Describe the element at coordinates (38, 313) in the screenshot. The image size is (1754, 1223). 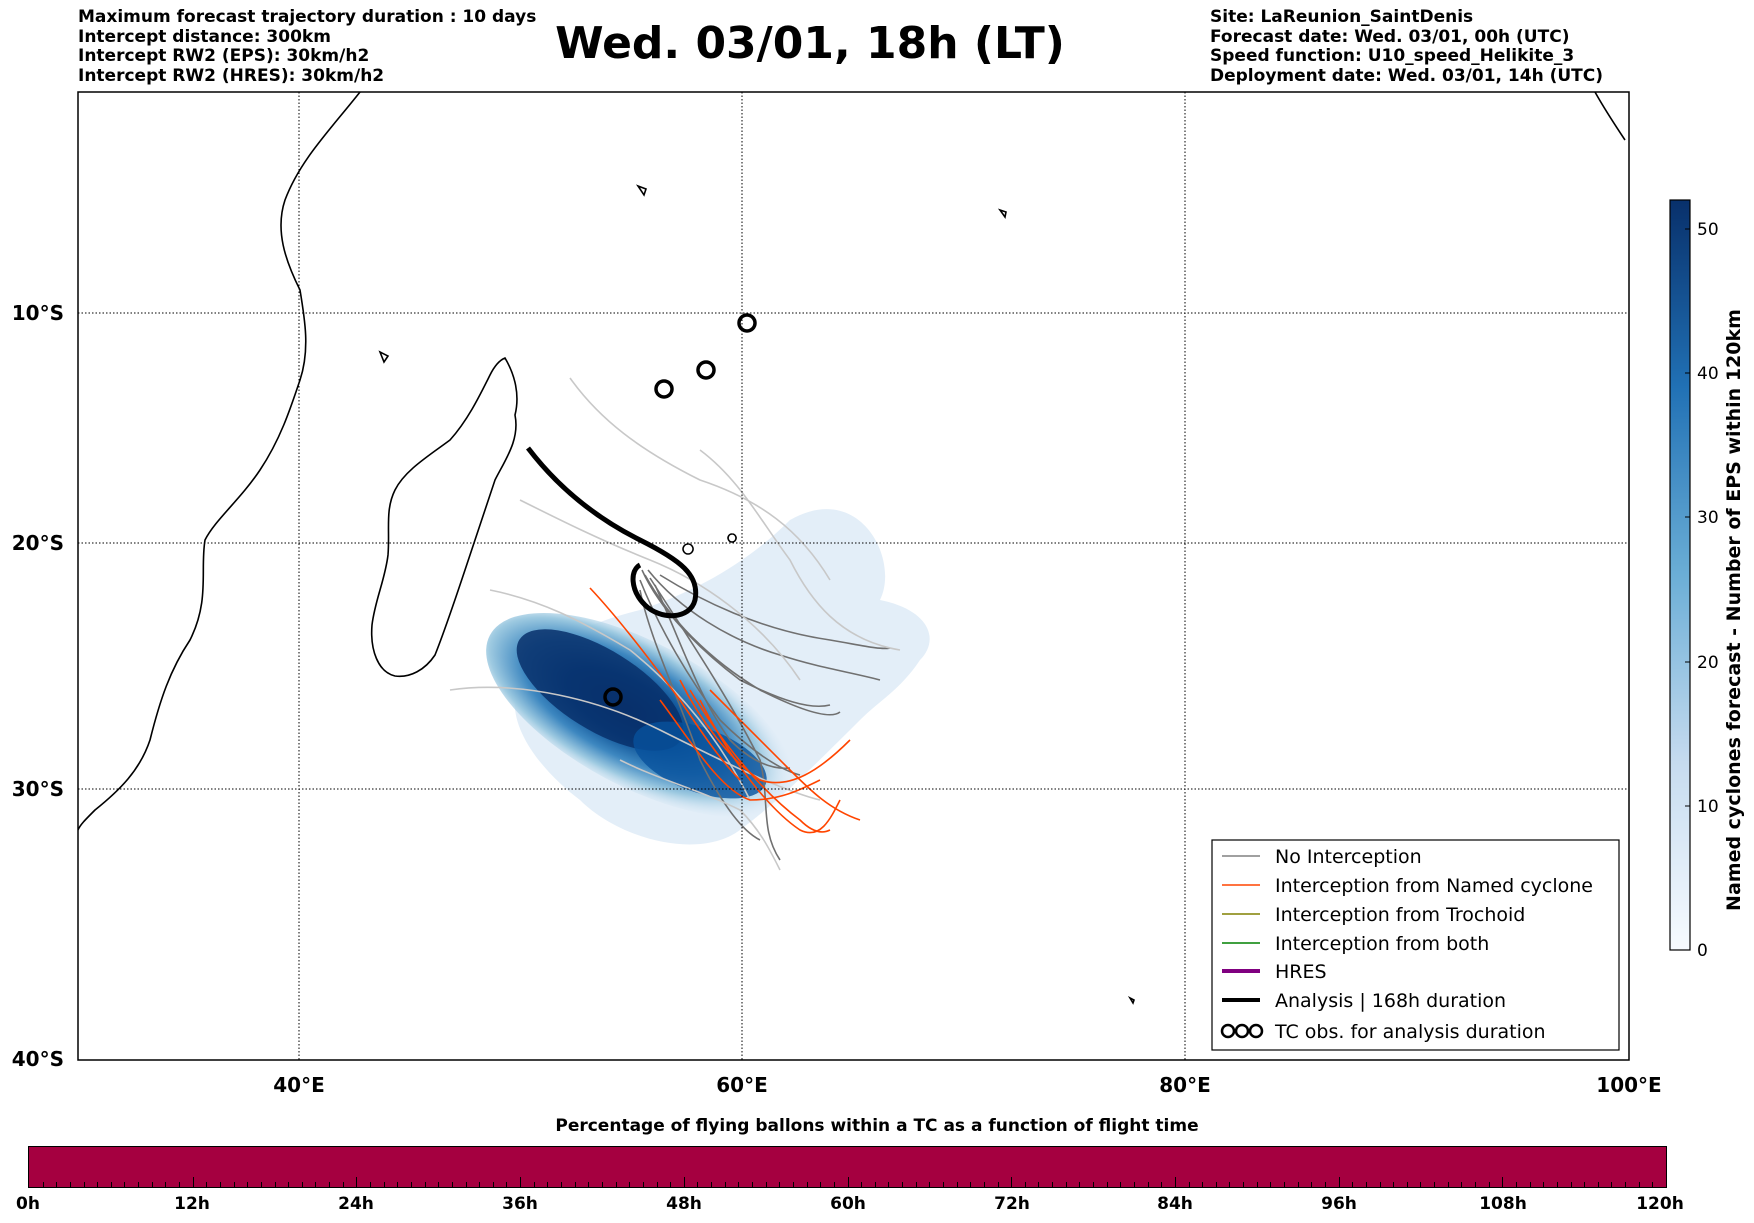
I see `lat-label: 10°S` at that location.